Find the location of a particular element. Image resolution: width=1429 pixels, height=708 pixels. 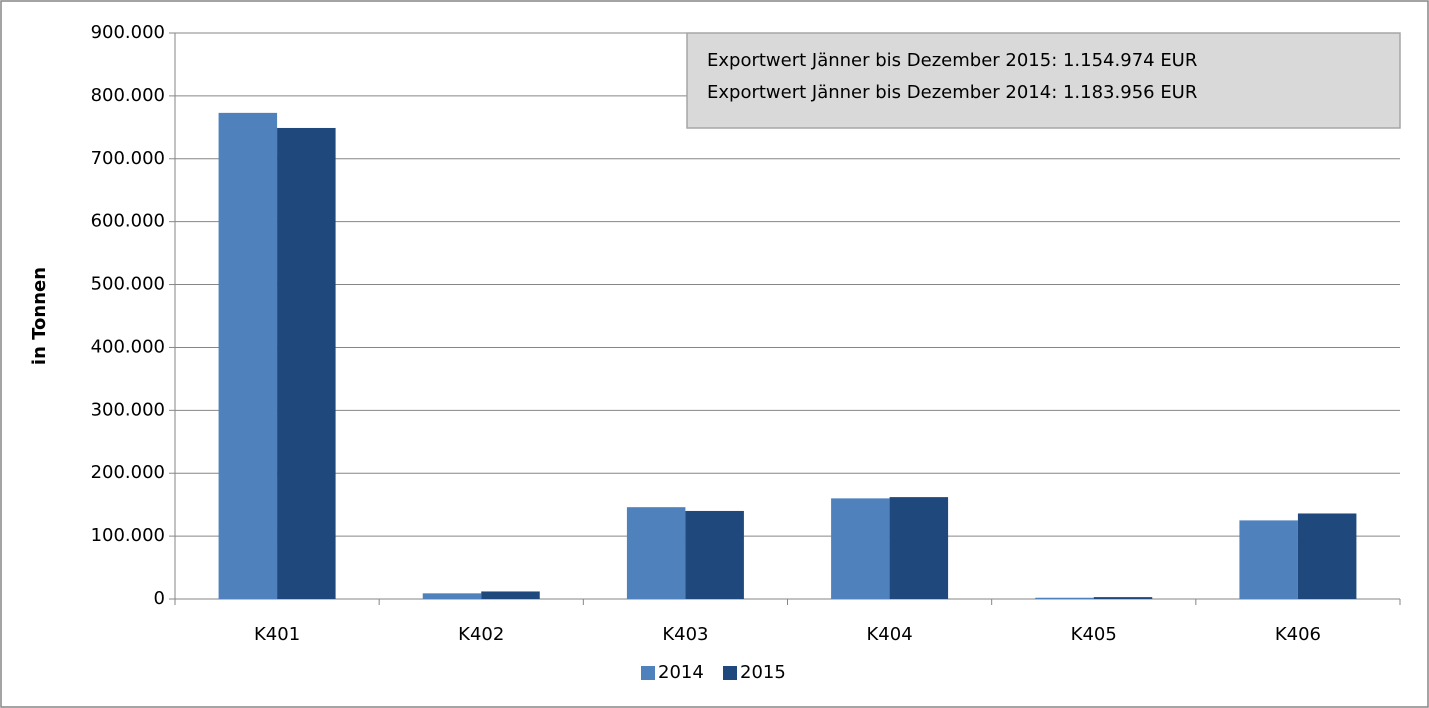

y-tick-label: 300.000 is located at coordinates (128, 409).